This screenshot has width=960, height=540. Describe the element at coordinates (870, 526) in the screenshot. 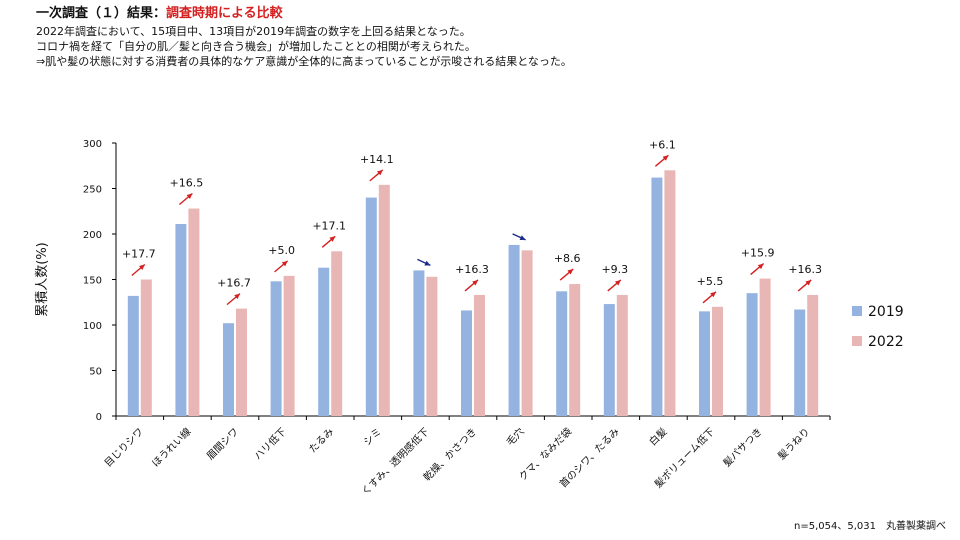

I see `footnote: n=5,054、5,031 丸善製薬調べ` at that location.